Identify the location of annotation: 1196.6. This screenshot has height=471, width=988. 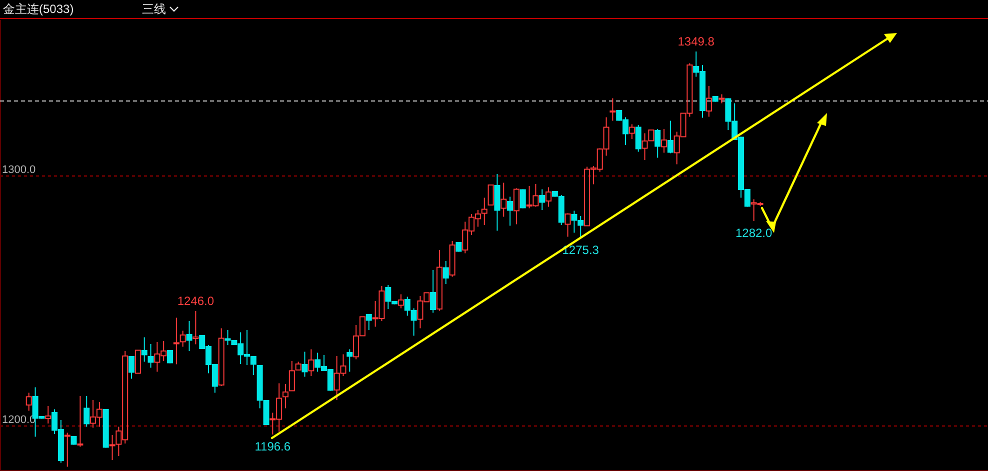
(272, 447).